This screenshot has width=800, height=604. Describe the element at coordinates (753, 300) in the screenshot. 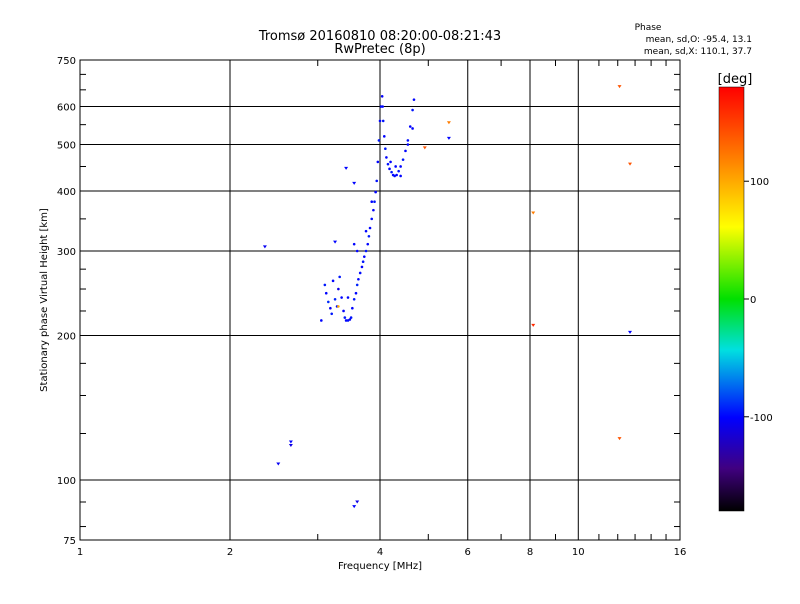

I see `colorbar-tick-label: 0` at that location.